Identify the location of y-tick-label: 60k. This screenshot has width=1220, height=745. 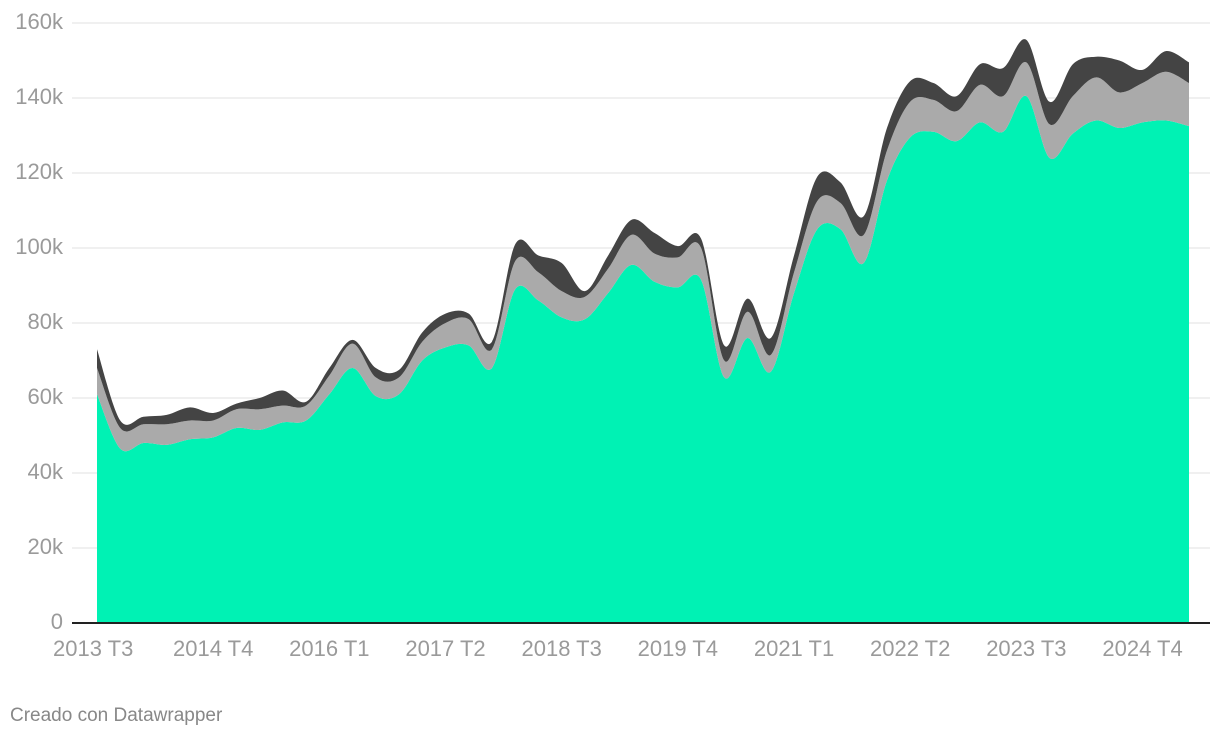
(46, 396).